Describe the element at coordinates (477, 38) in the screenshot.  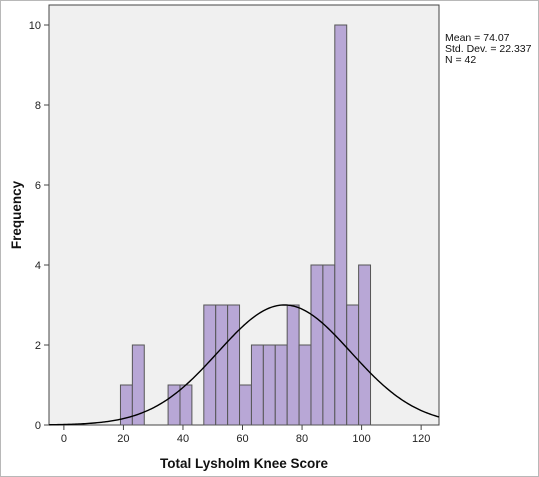
I see `stats-mean: Mean = 74.07` at that location.